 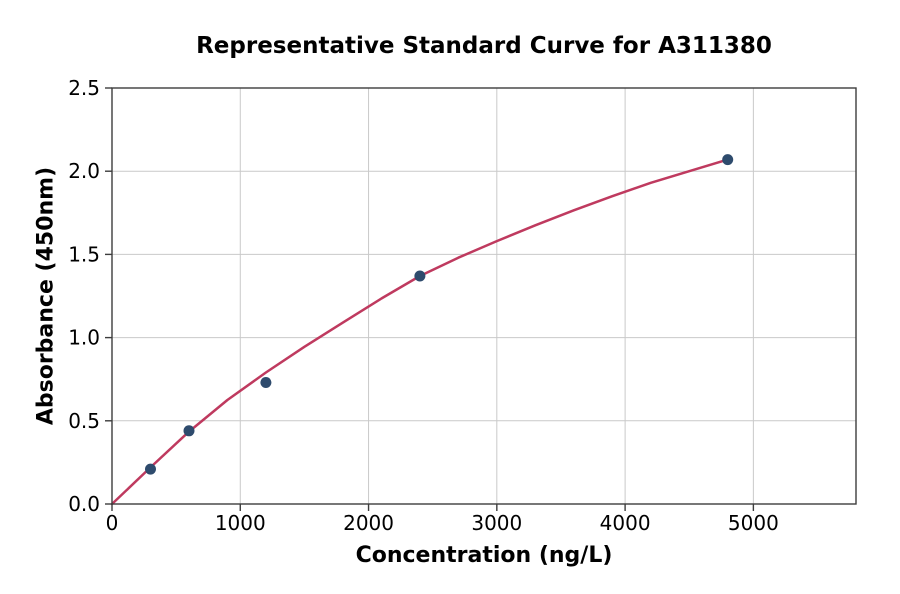 What do you see at coordinates (368, 523) in the screenshot?
I see `x-tick-label: 2000` at bounding box center [368, 523].